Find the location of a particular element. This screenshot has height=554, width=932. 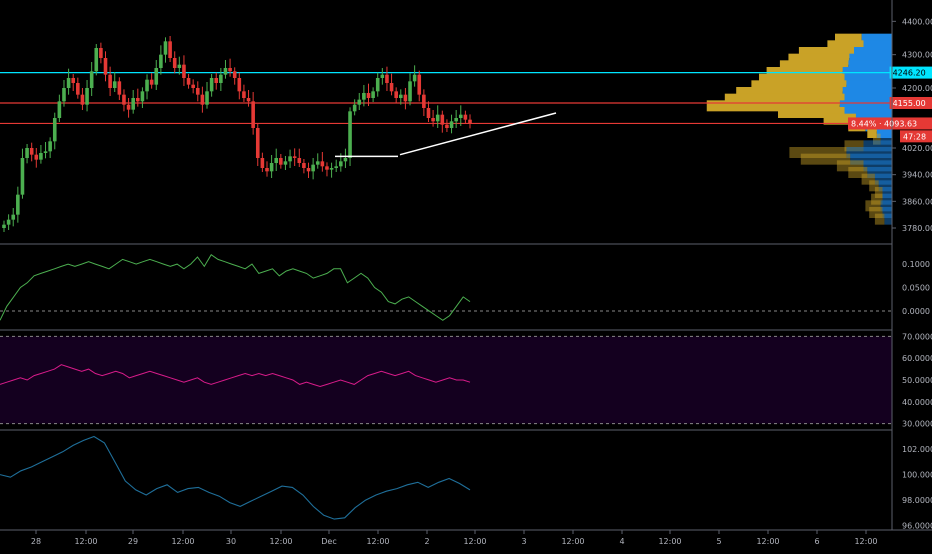

oscillator-pane-1: 0.1000 0.0500 0.0000 is located at coordinates (465, 287).